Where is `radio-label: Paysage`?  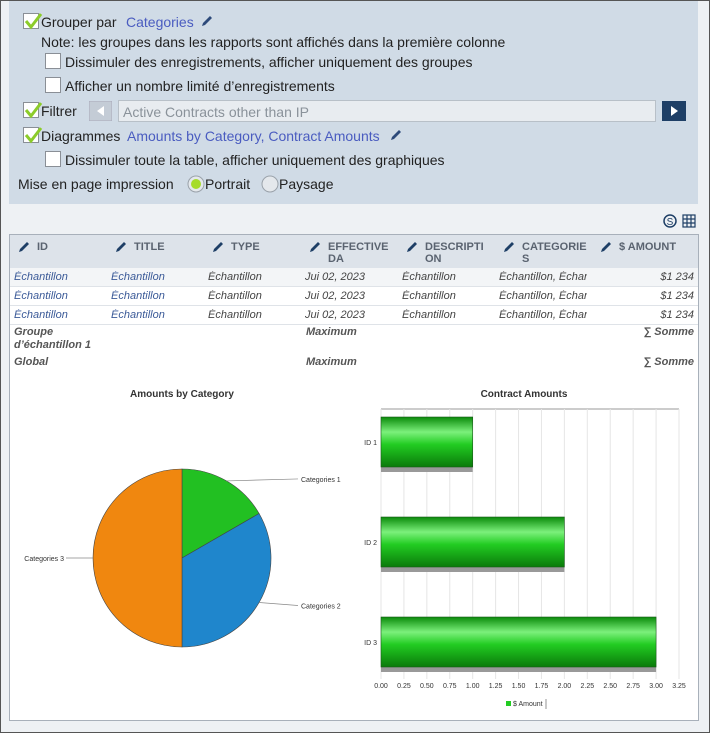 radio-label: Paysage is located at coordinates (306, 184).